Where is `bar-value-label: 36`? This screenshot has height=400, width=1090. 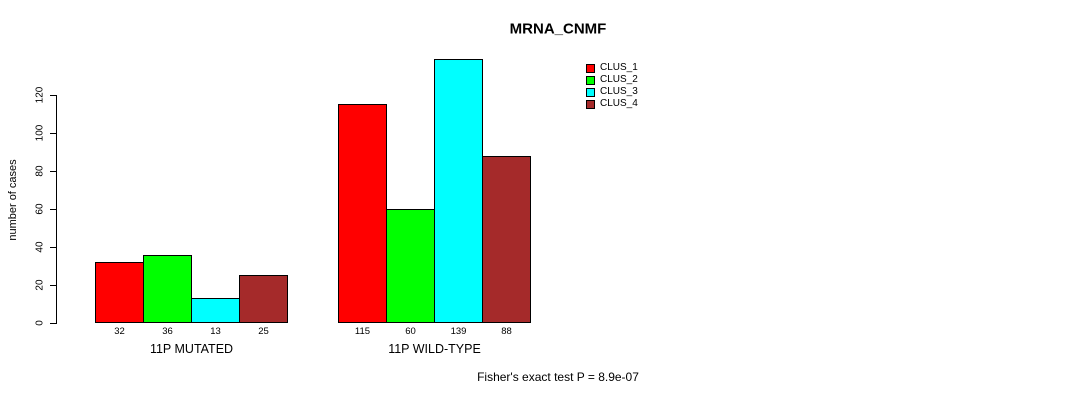 bar-value-label: 36 is located at coordinates (167, 331).